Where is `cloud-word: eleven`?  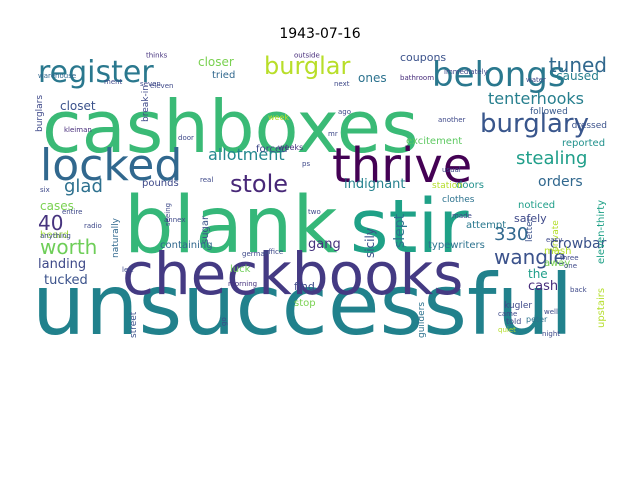
cloud-word: eleven is located at coordinates (161, 86).